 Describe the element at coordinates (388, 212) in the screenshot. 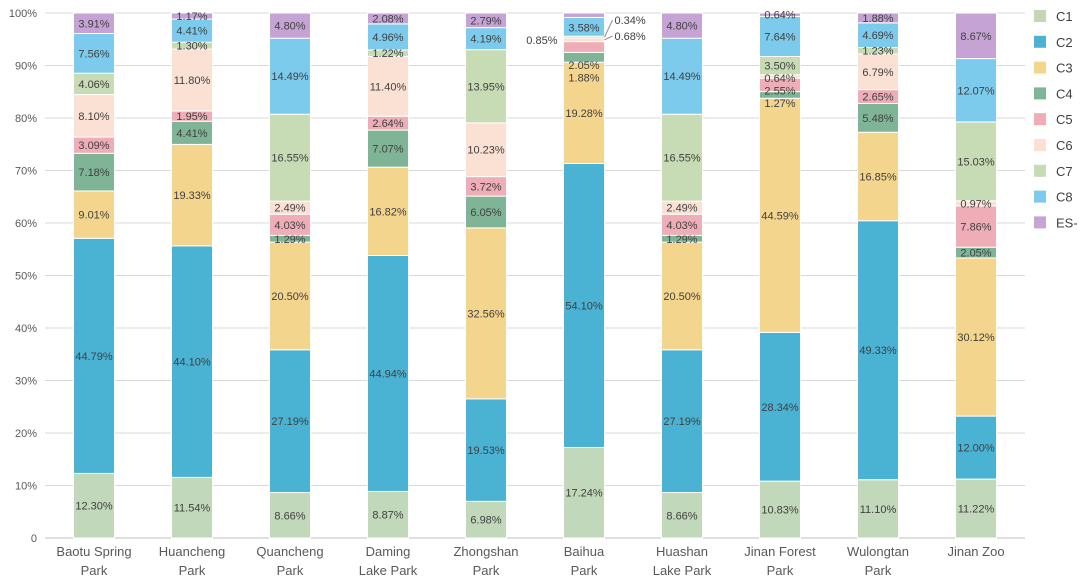

I see `data-label: 16.82%` at that location.